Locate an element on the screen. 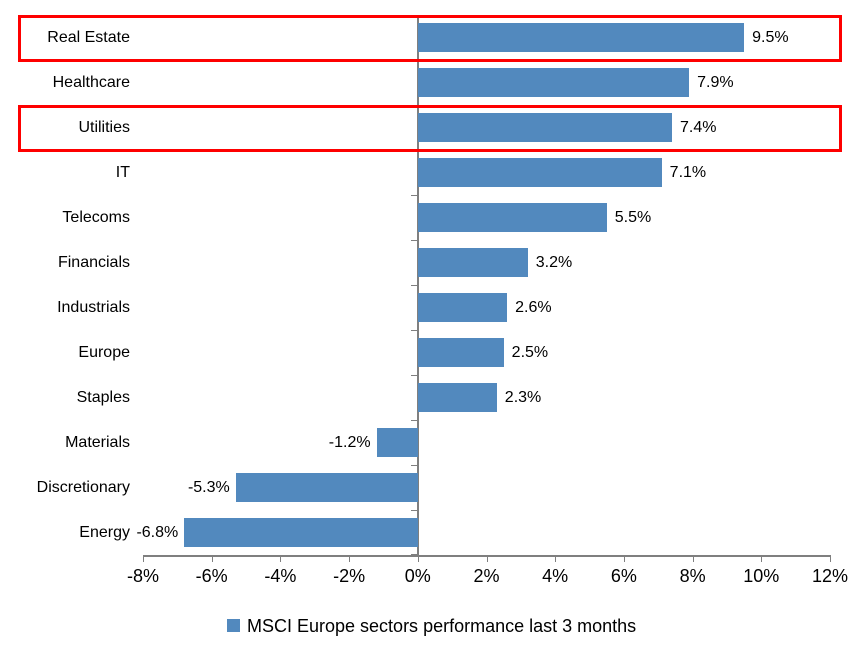  category-label: Financials is located at coordinates (93, 262).